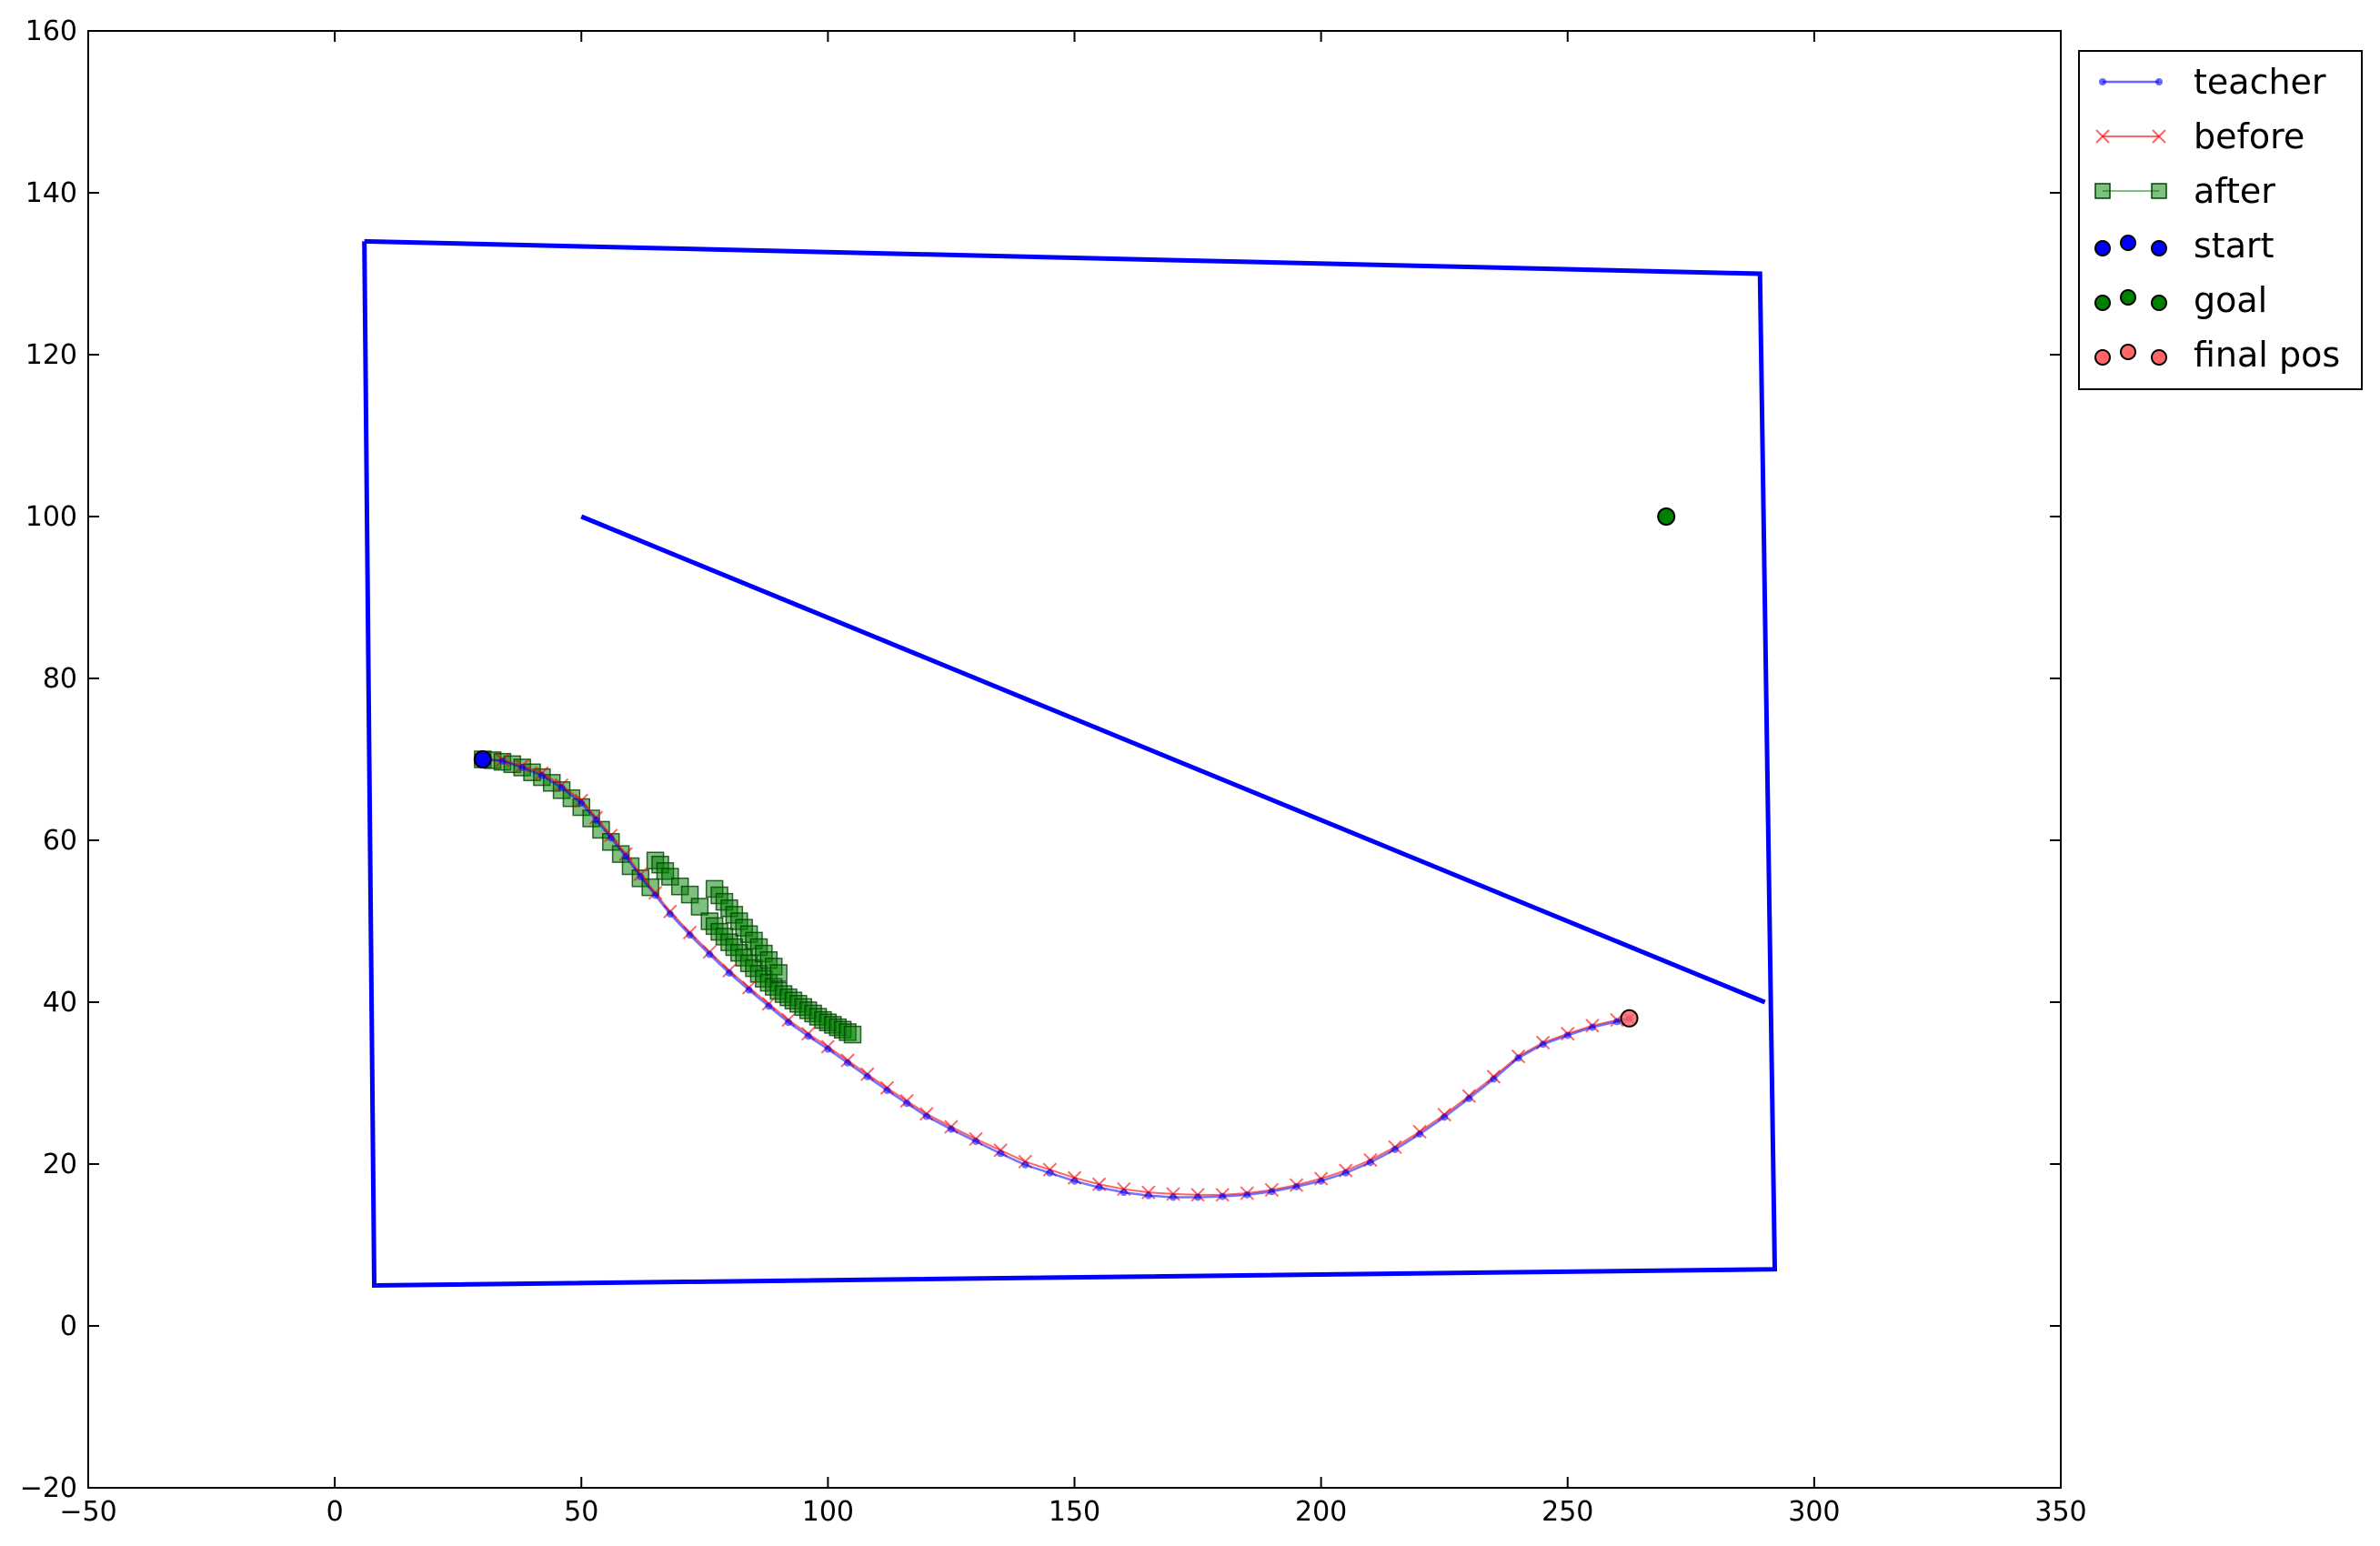 The width and height of the screenshot is (2380, 1546). I want to click on legend-entry-final-pos: final pos, so click(2217, 355).